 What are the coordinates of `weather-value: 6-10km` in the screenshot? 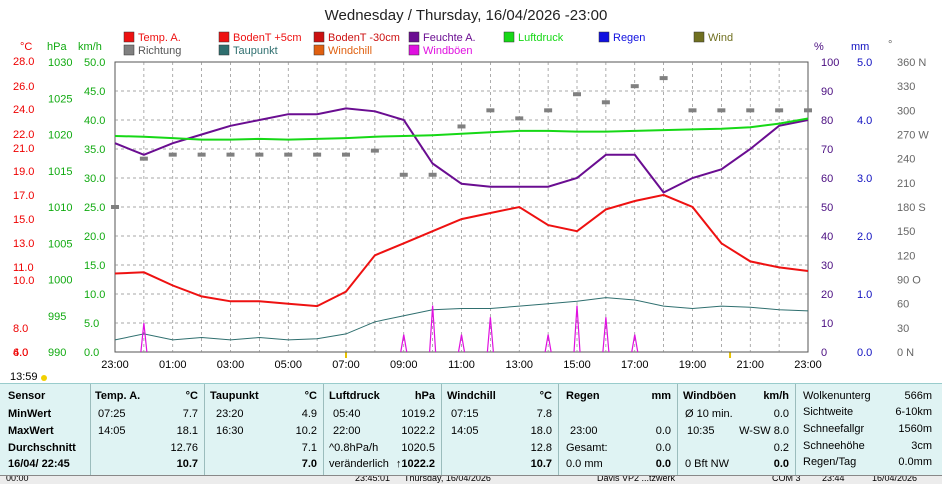 It's located at (913, 412).